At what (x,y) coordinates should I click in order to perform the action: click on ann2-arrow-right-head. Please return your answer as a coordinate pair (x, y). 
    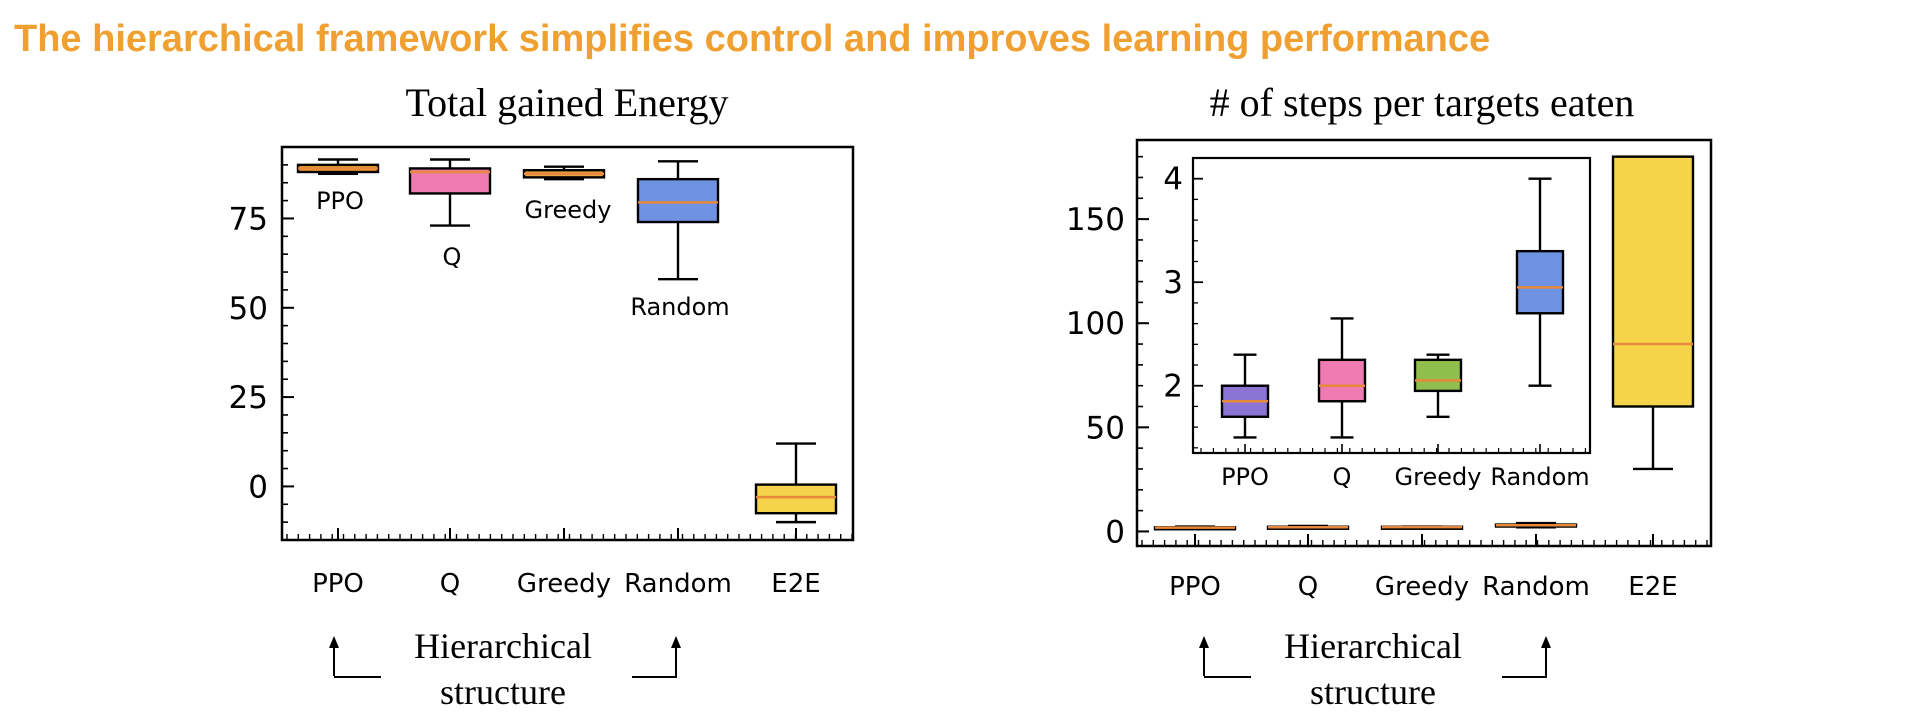
    Looking at the image, I should click on (1546, 642).